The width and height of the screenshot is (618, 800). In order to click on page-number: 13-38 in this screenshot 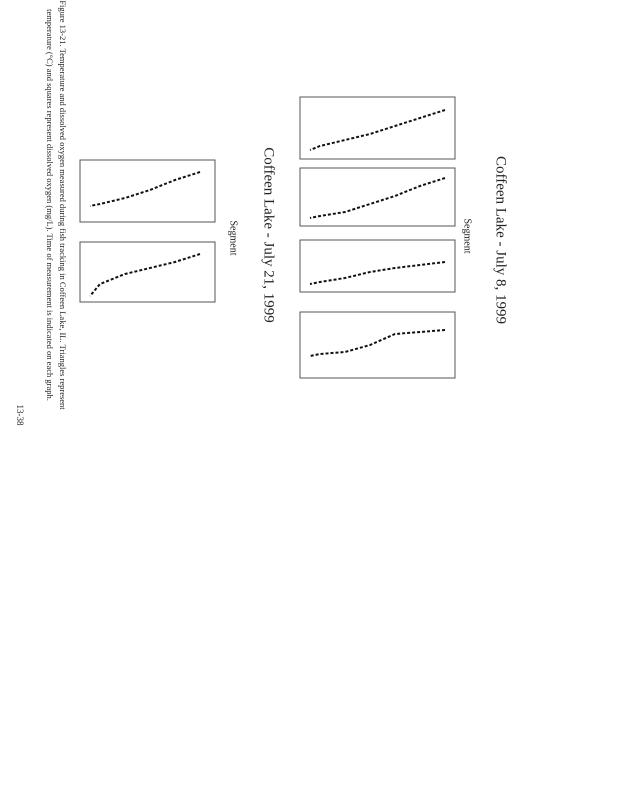, I will do `click(20, 415)`.